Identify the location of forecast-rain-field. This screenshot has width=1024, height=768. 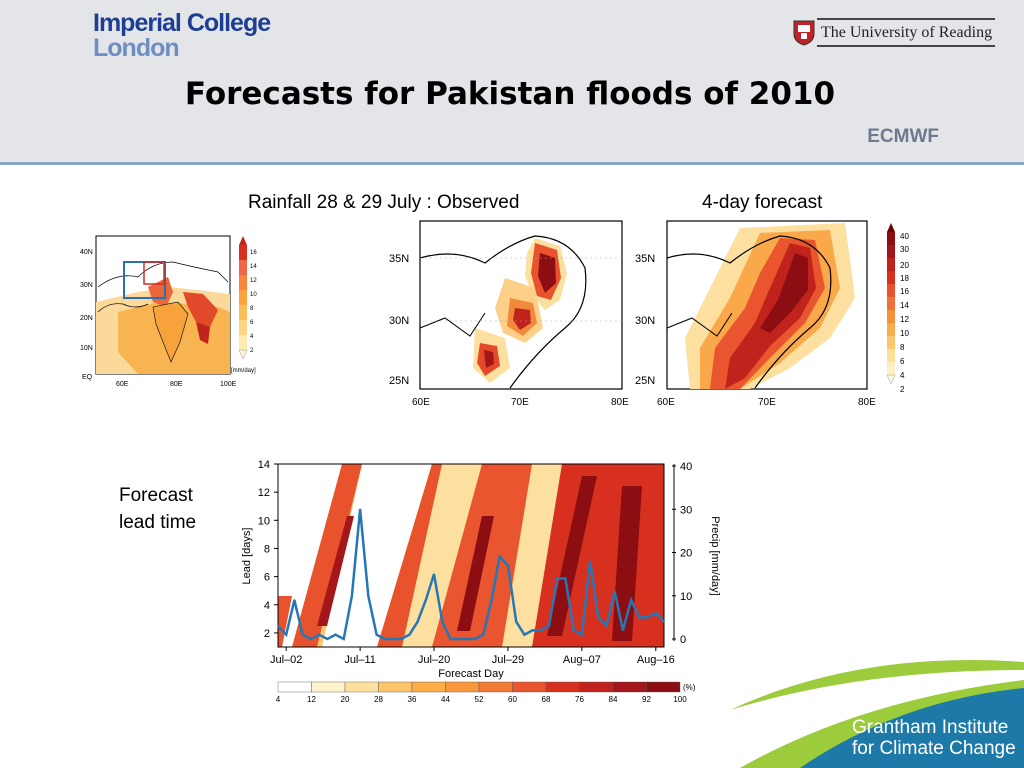
(770, 306).